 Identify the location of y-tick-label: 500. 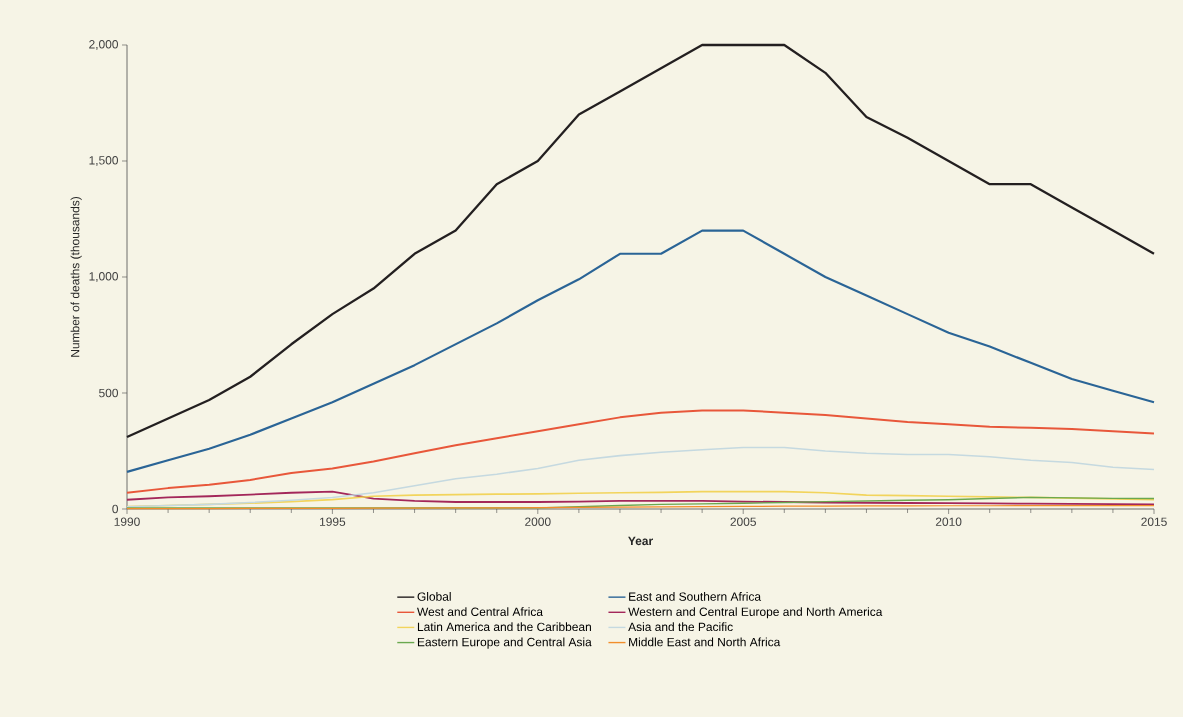
(109, 393).